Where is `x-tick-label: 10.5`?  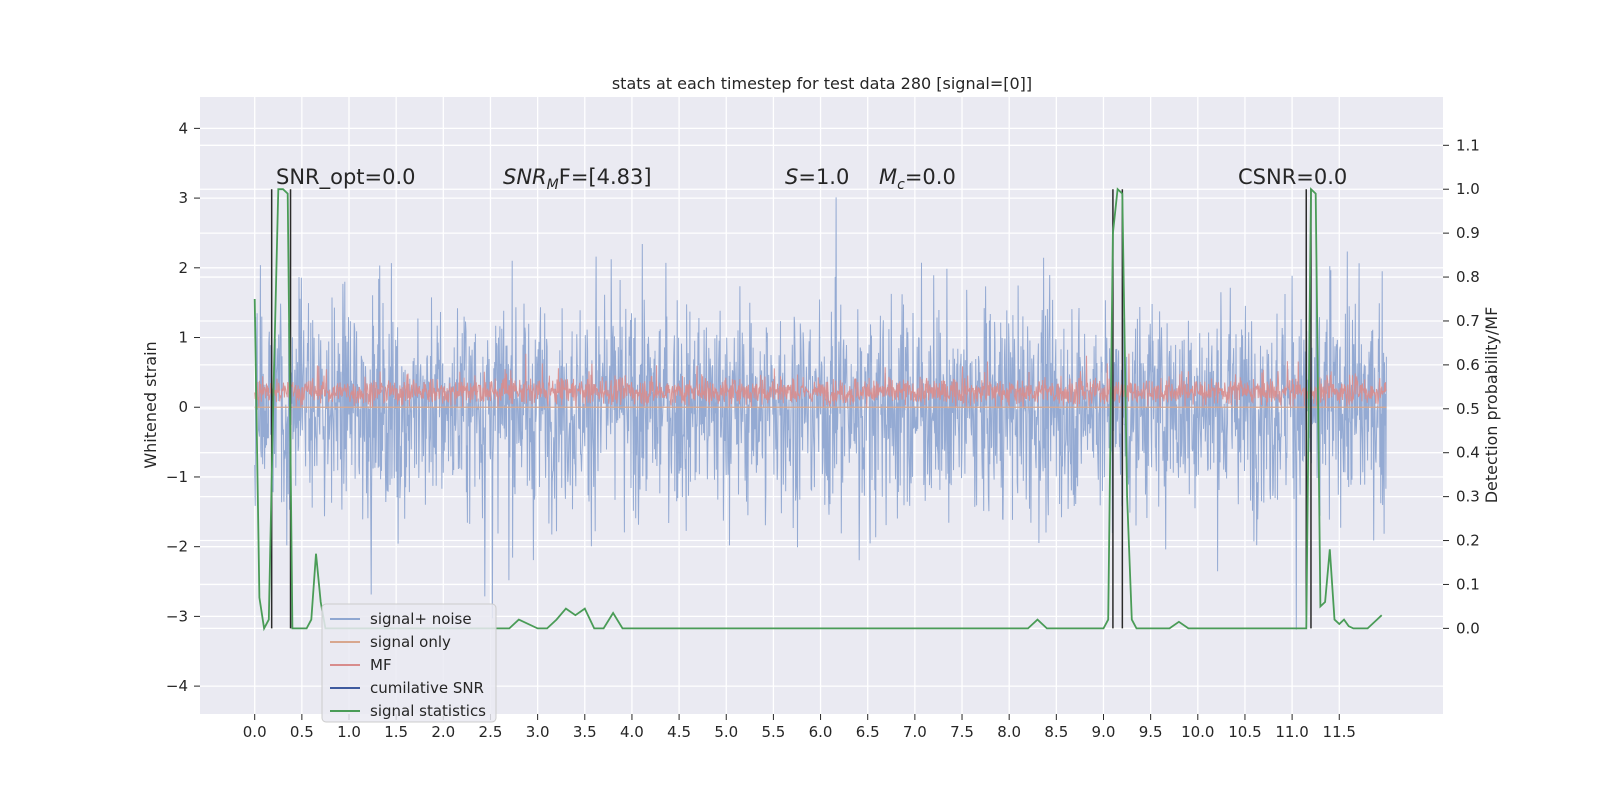 x-tick-label: 10.5 is located at coordinates (1244, 732).